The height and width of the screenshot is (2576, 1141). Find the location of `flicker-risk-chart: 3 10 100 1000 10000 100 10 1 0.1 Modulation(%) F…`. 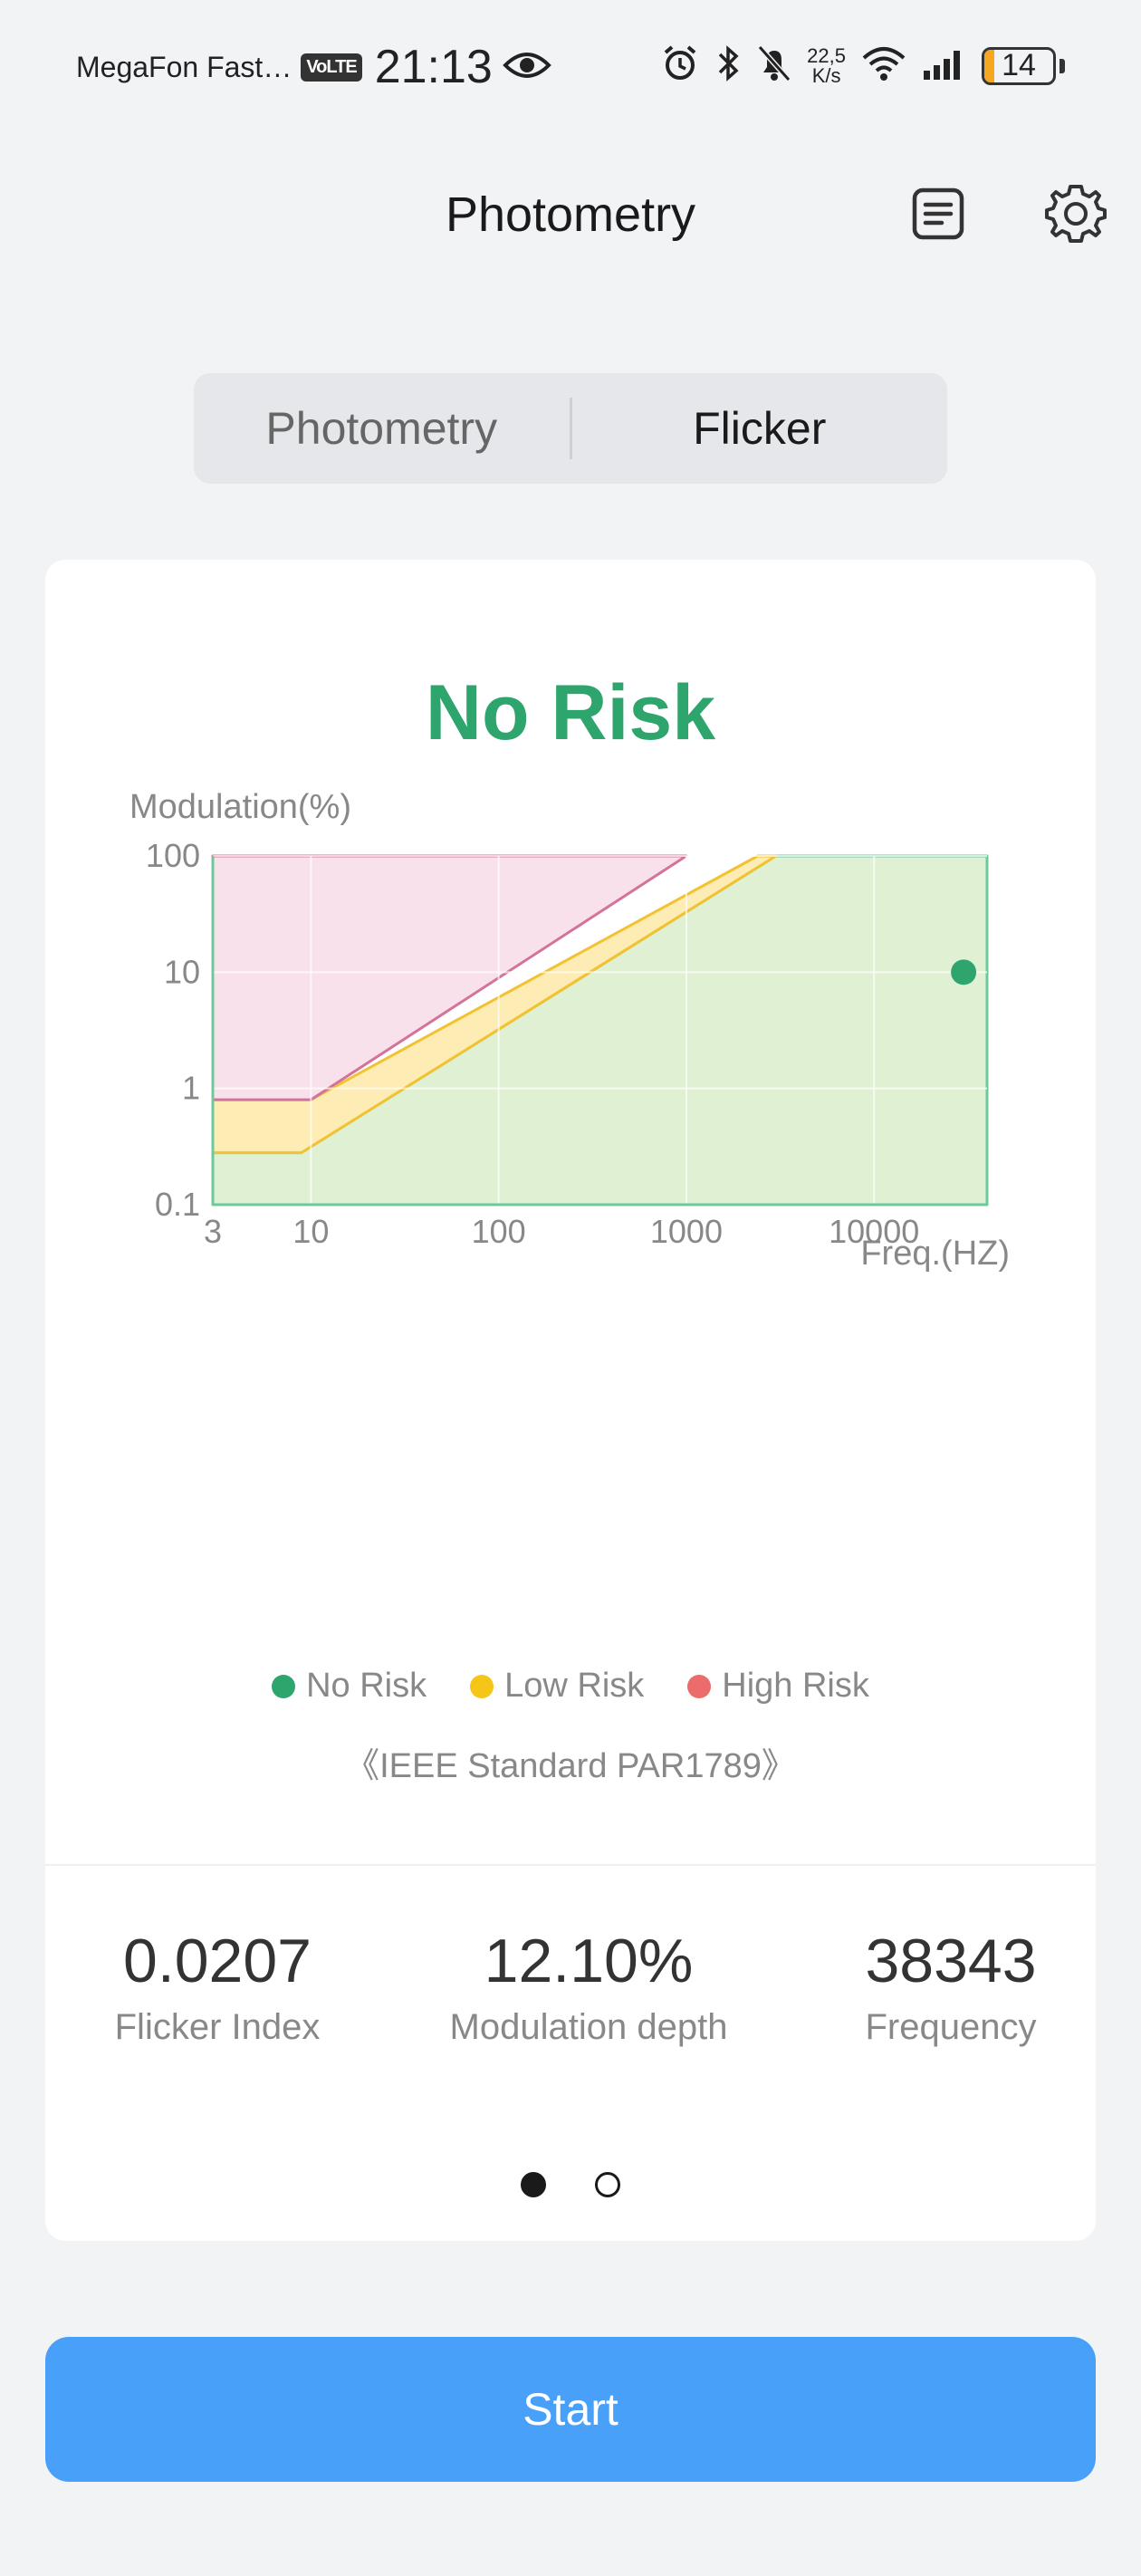

flicker-risk-chart: 3 10 100 1000 10000 100 10 1 0.1 Modulation(%) F… is located at coordinates (569, 1030).